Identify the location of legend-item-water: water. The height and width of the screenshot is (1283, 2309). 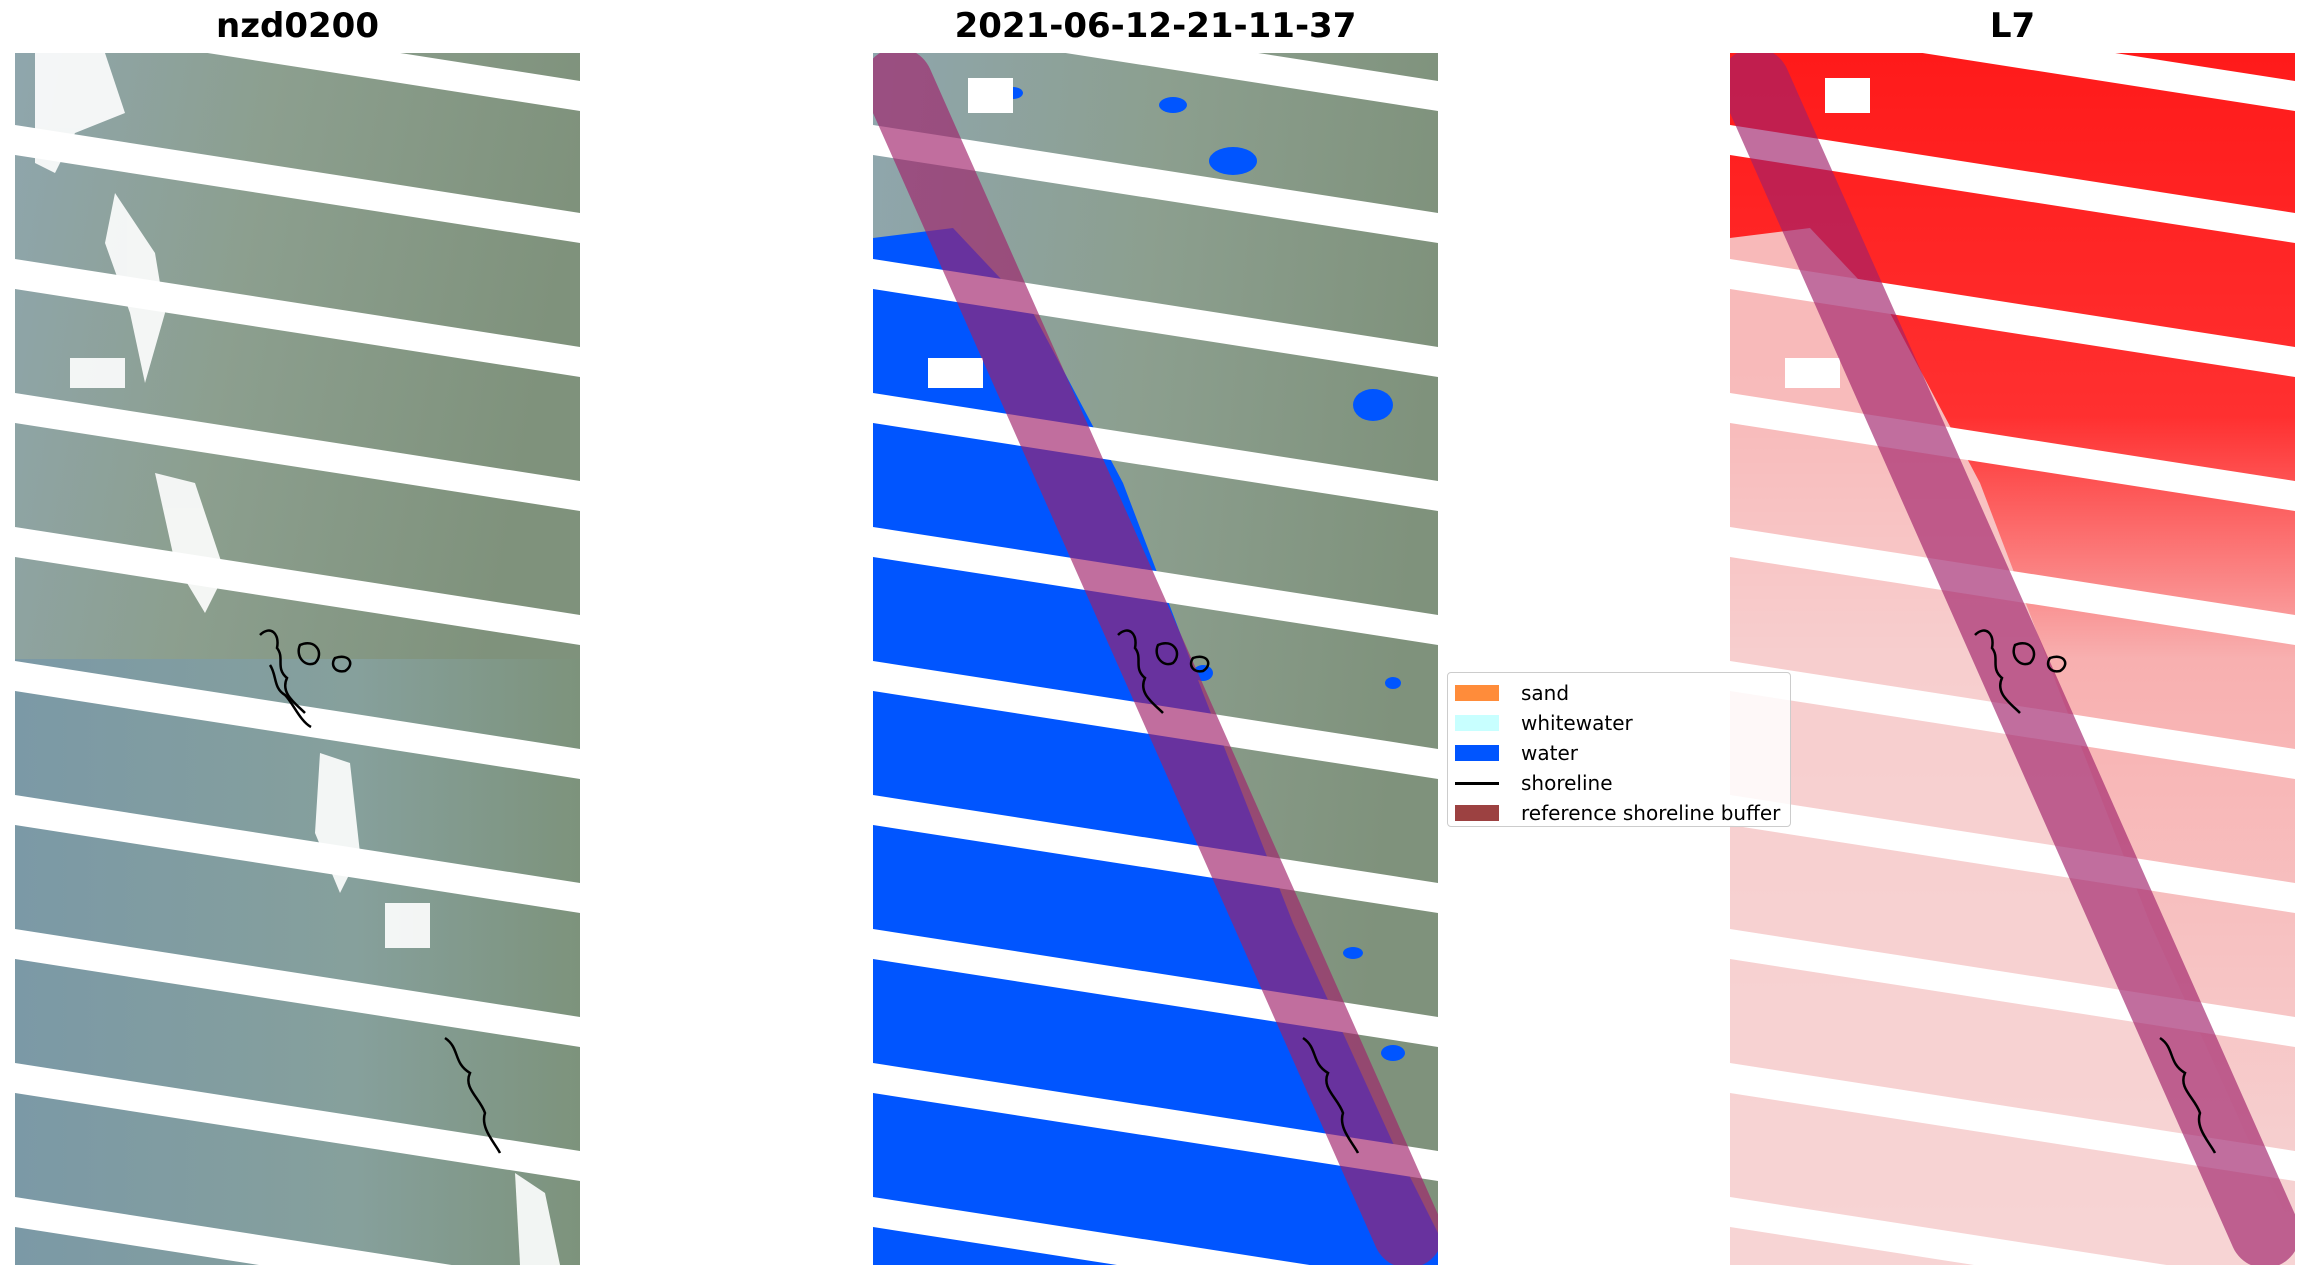
(1516, 753).